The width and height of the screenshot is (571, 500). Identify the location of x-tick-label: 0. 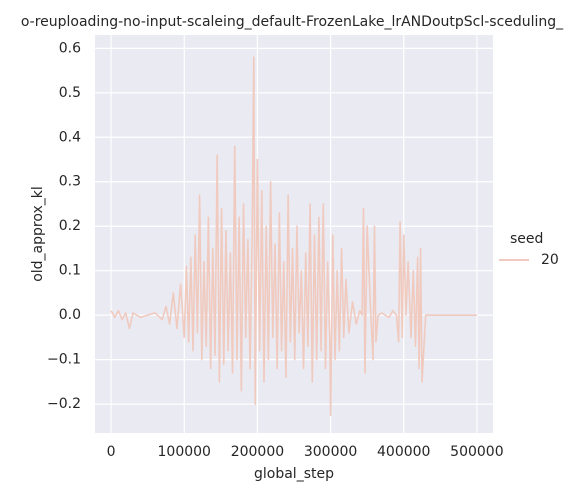
(111, 452).